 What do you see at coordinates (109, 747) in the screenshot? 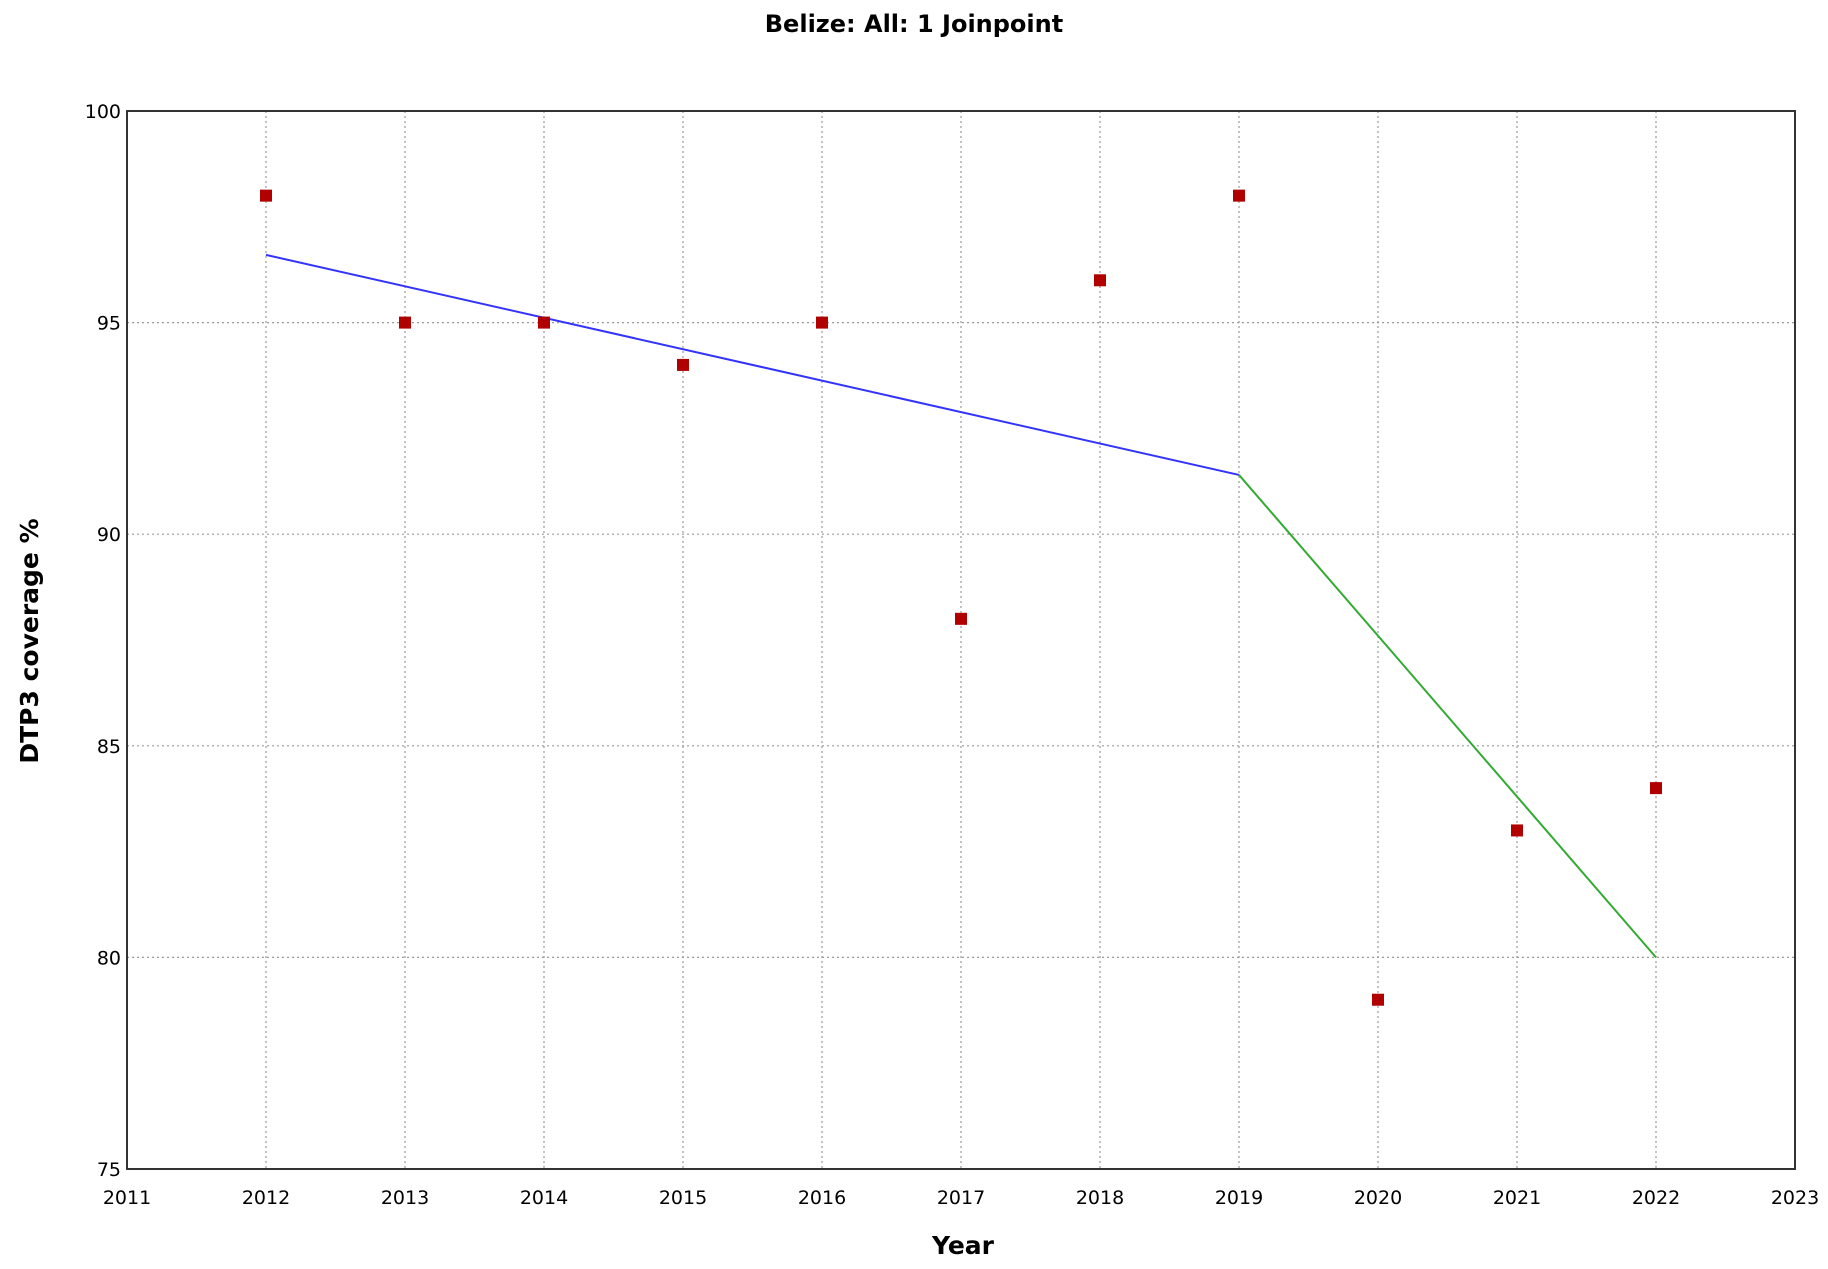
I see `y-tick-label: 85` at bounding box center [109, 747].